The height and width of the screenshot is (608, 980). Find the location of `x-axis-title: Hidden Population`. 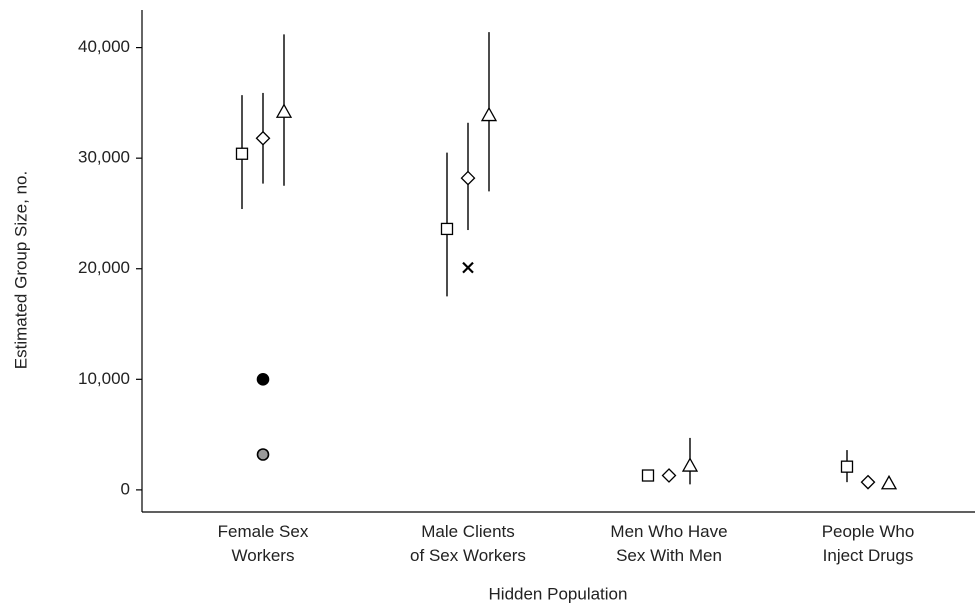

x-axis-title: Hidden Population is located at coordinates (558, 593).